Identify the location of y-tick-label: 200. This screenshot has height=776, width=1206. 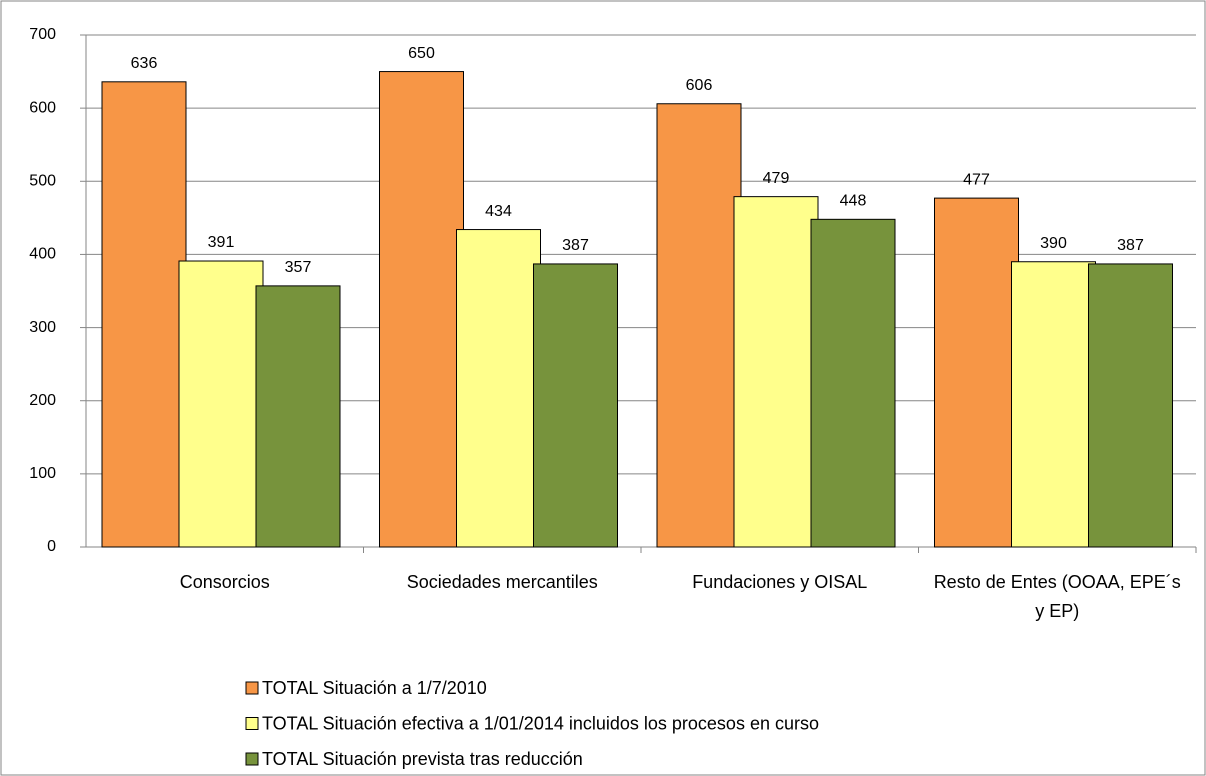
(42, 400).